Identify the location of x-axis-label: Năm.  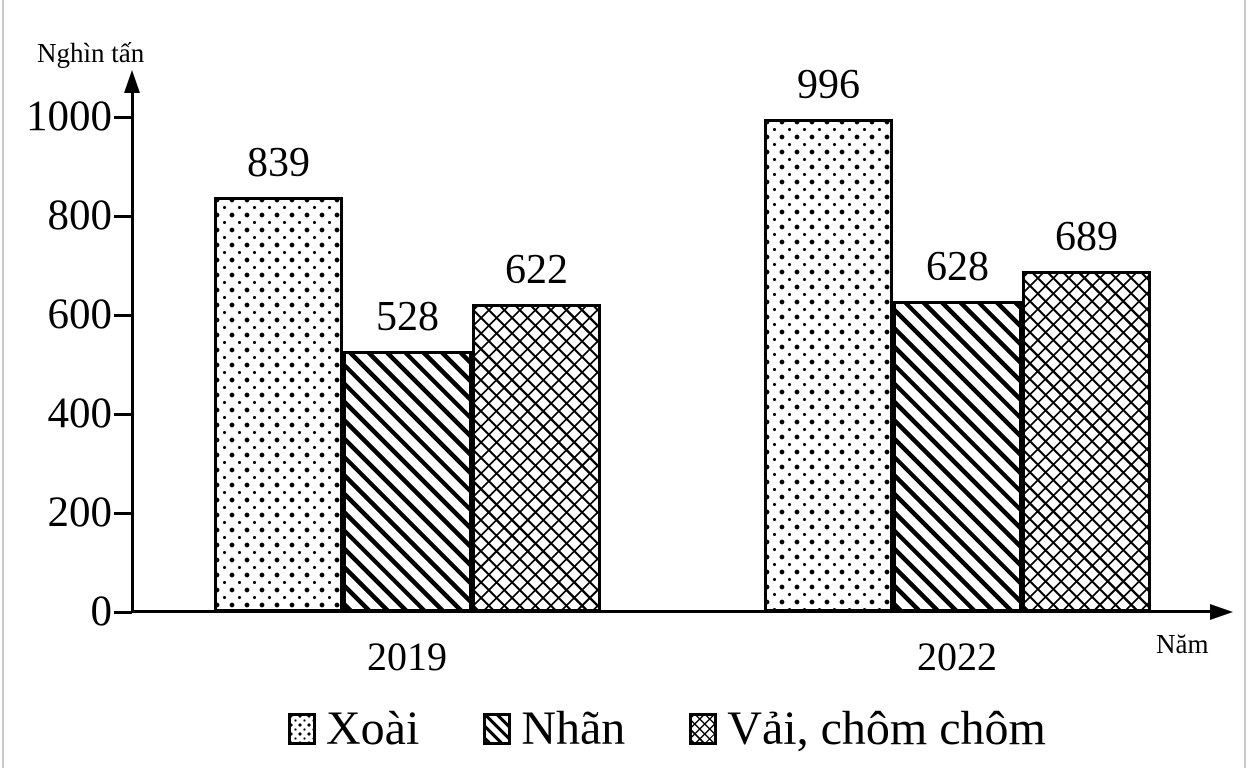
(1182, 644).